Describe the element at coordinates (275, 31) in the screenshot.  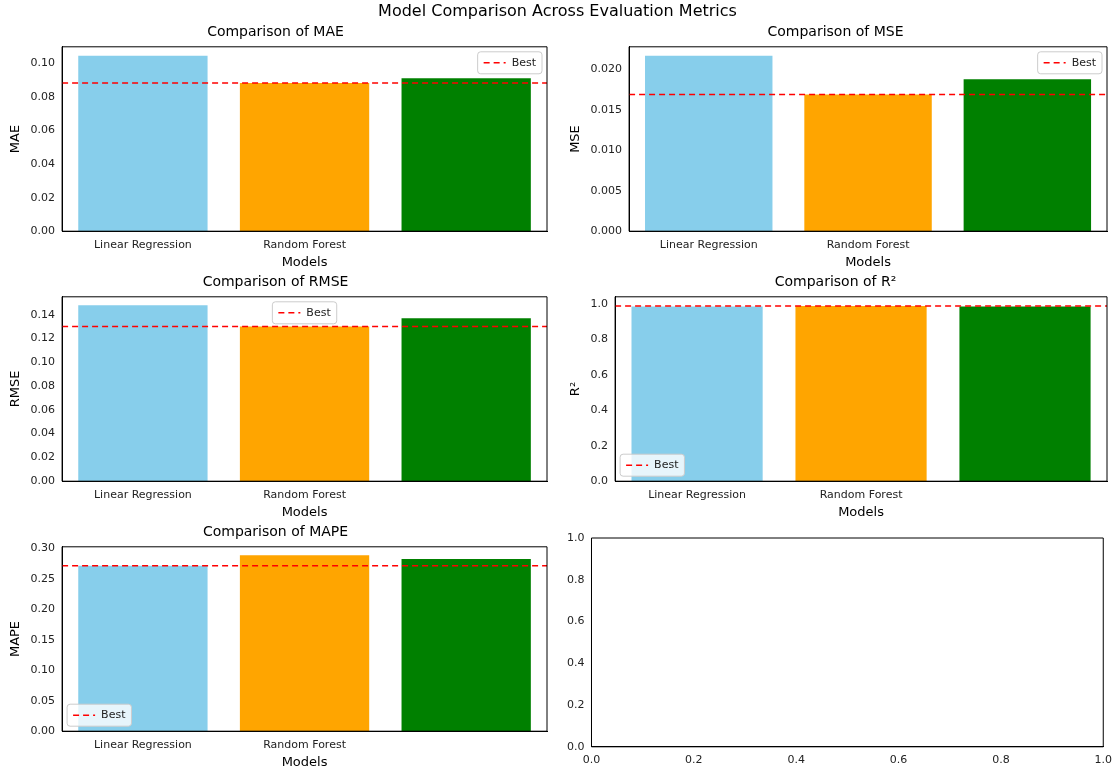
I see `chart-title: Comparison of MAE` at that location.